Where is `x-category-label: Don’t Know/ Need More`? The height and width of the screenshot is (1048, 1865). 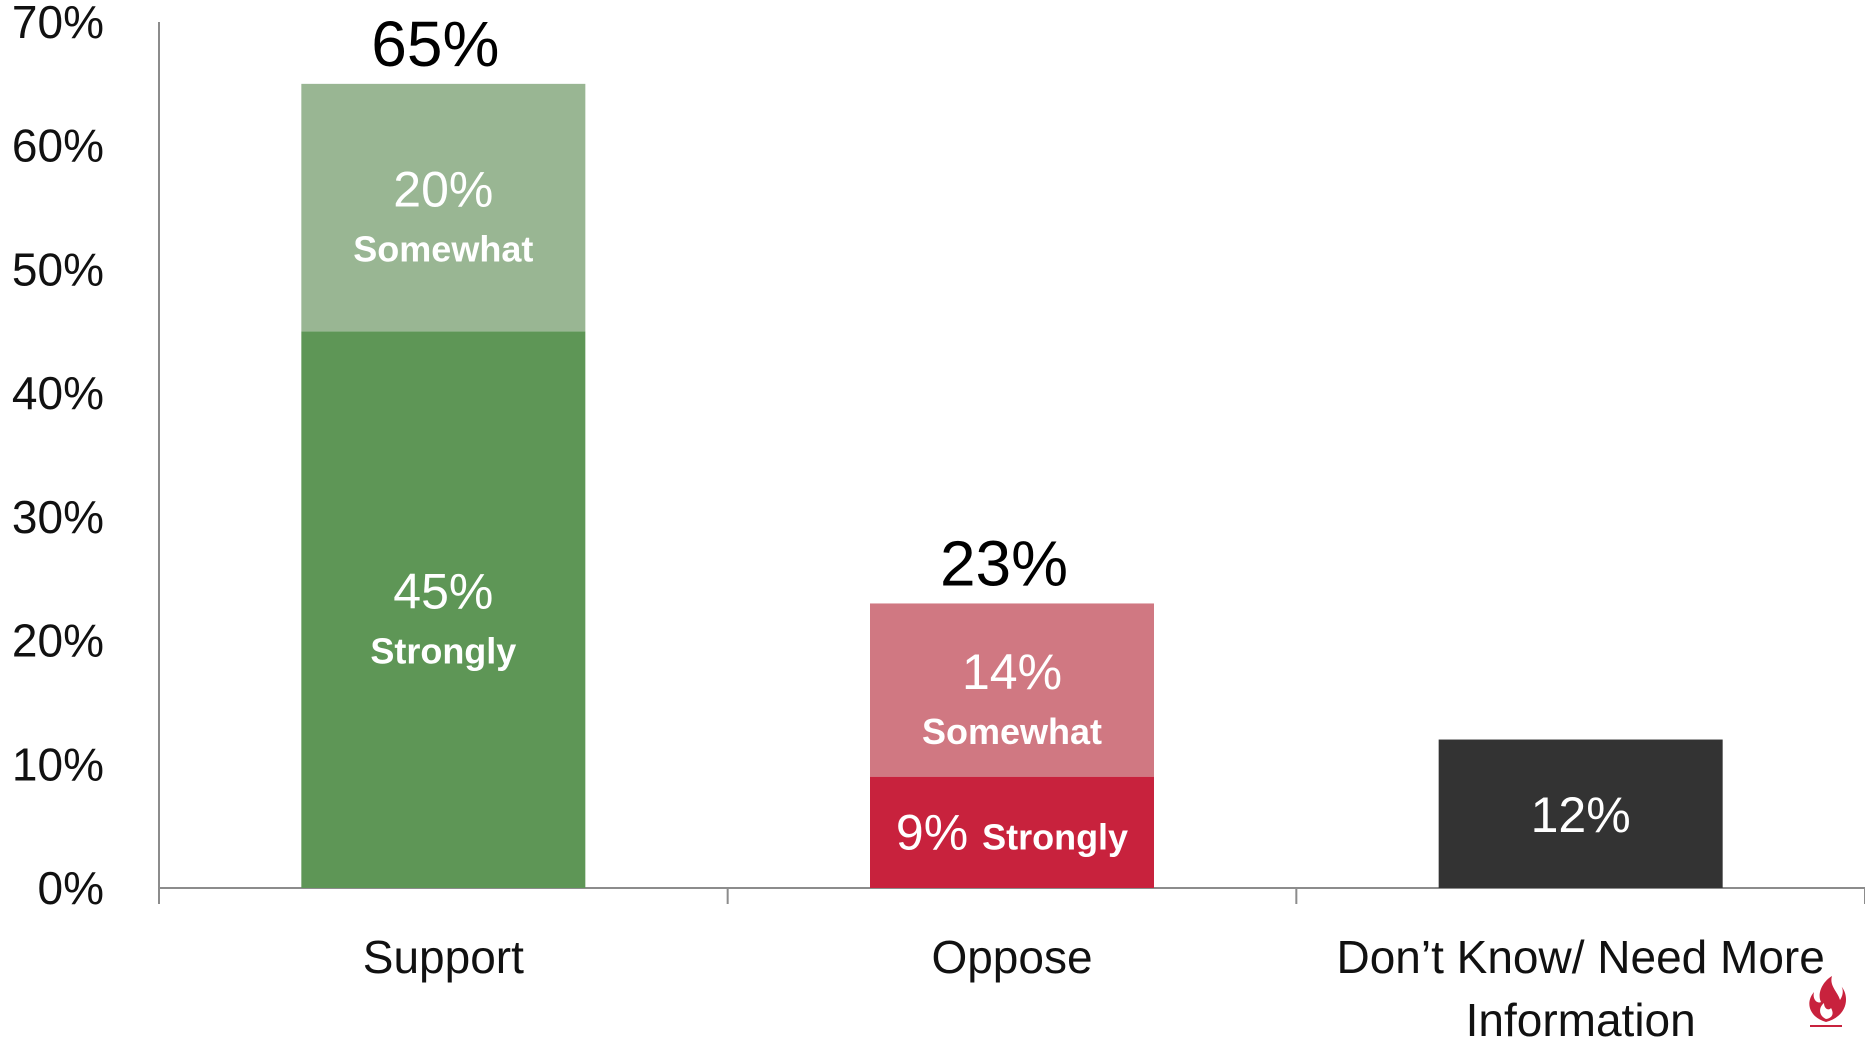
x-category-label: Don’t Know/ Need More is located at coordinates (1580, 957).